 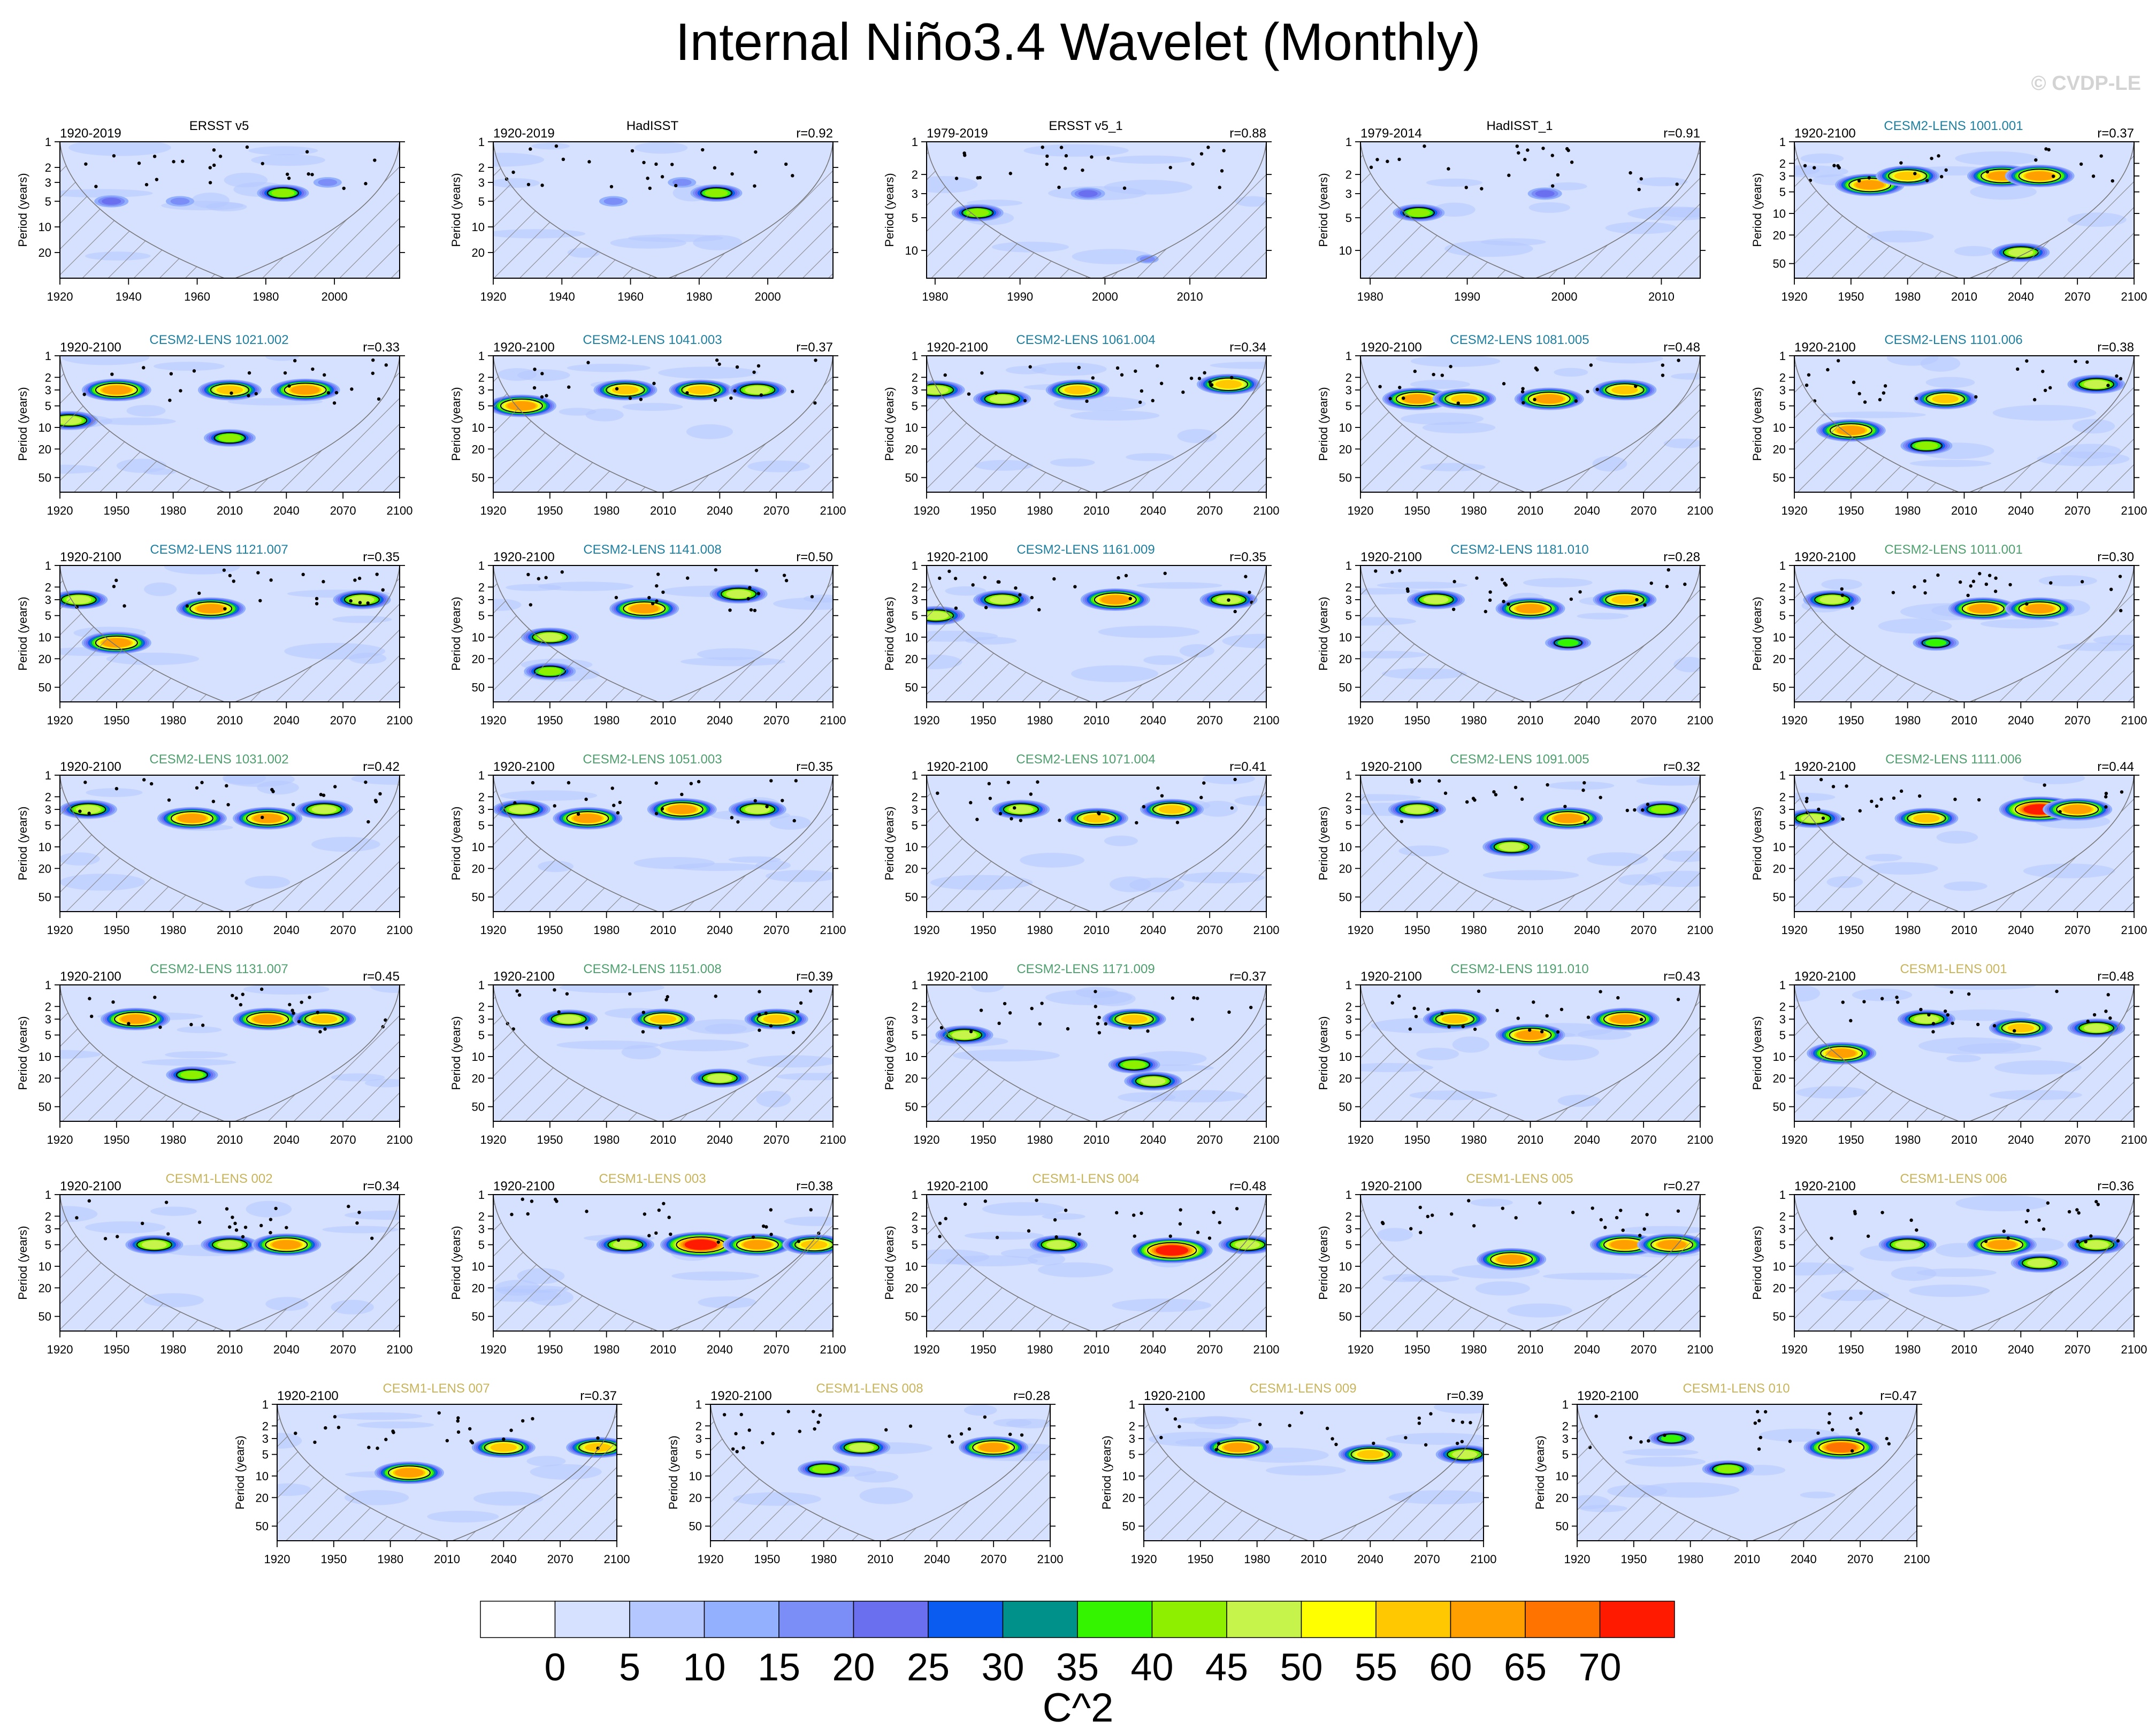 I want to click on panel-title: ERSST v5_1, so click(x=1086, y=126).